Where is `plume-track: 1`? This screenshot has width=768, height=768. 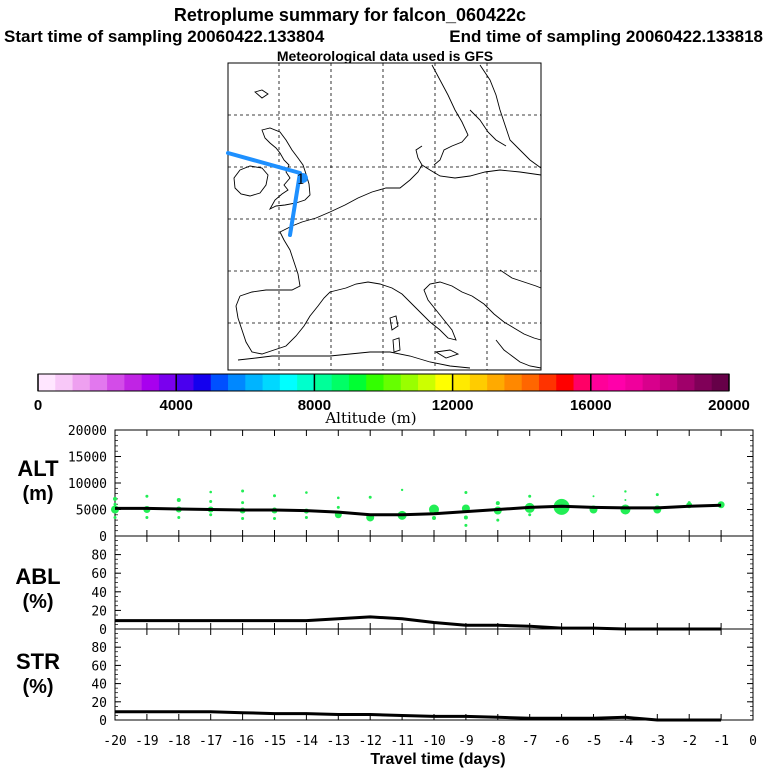 plume-track: 1 is located at coordinates (267, 194).